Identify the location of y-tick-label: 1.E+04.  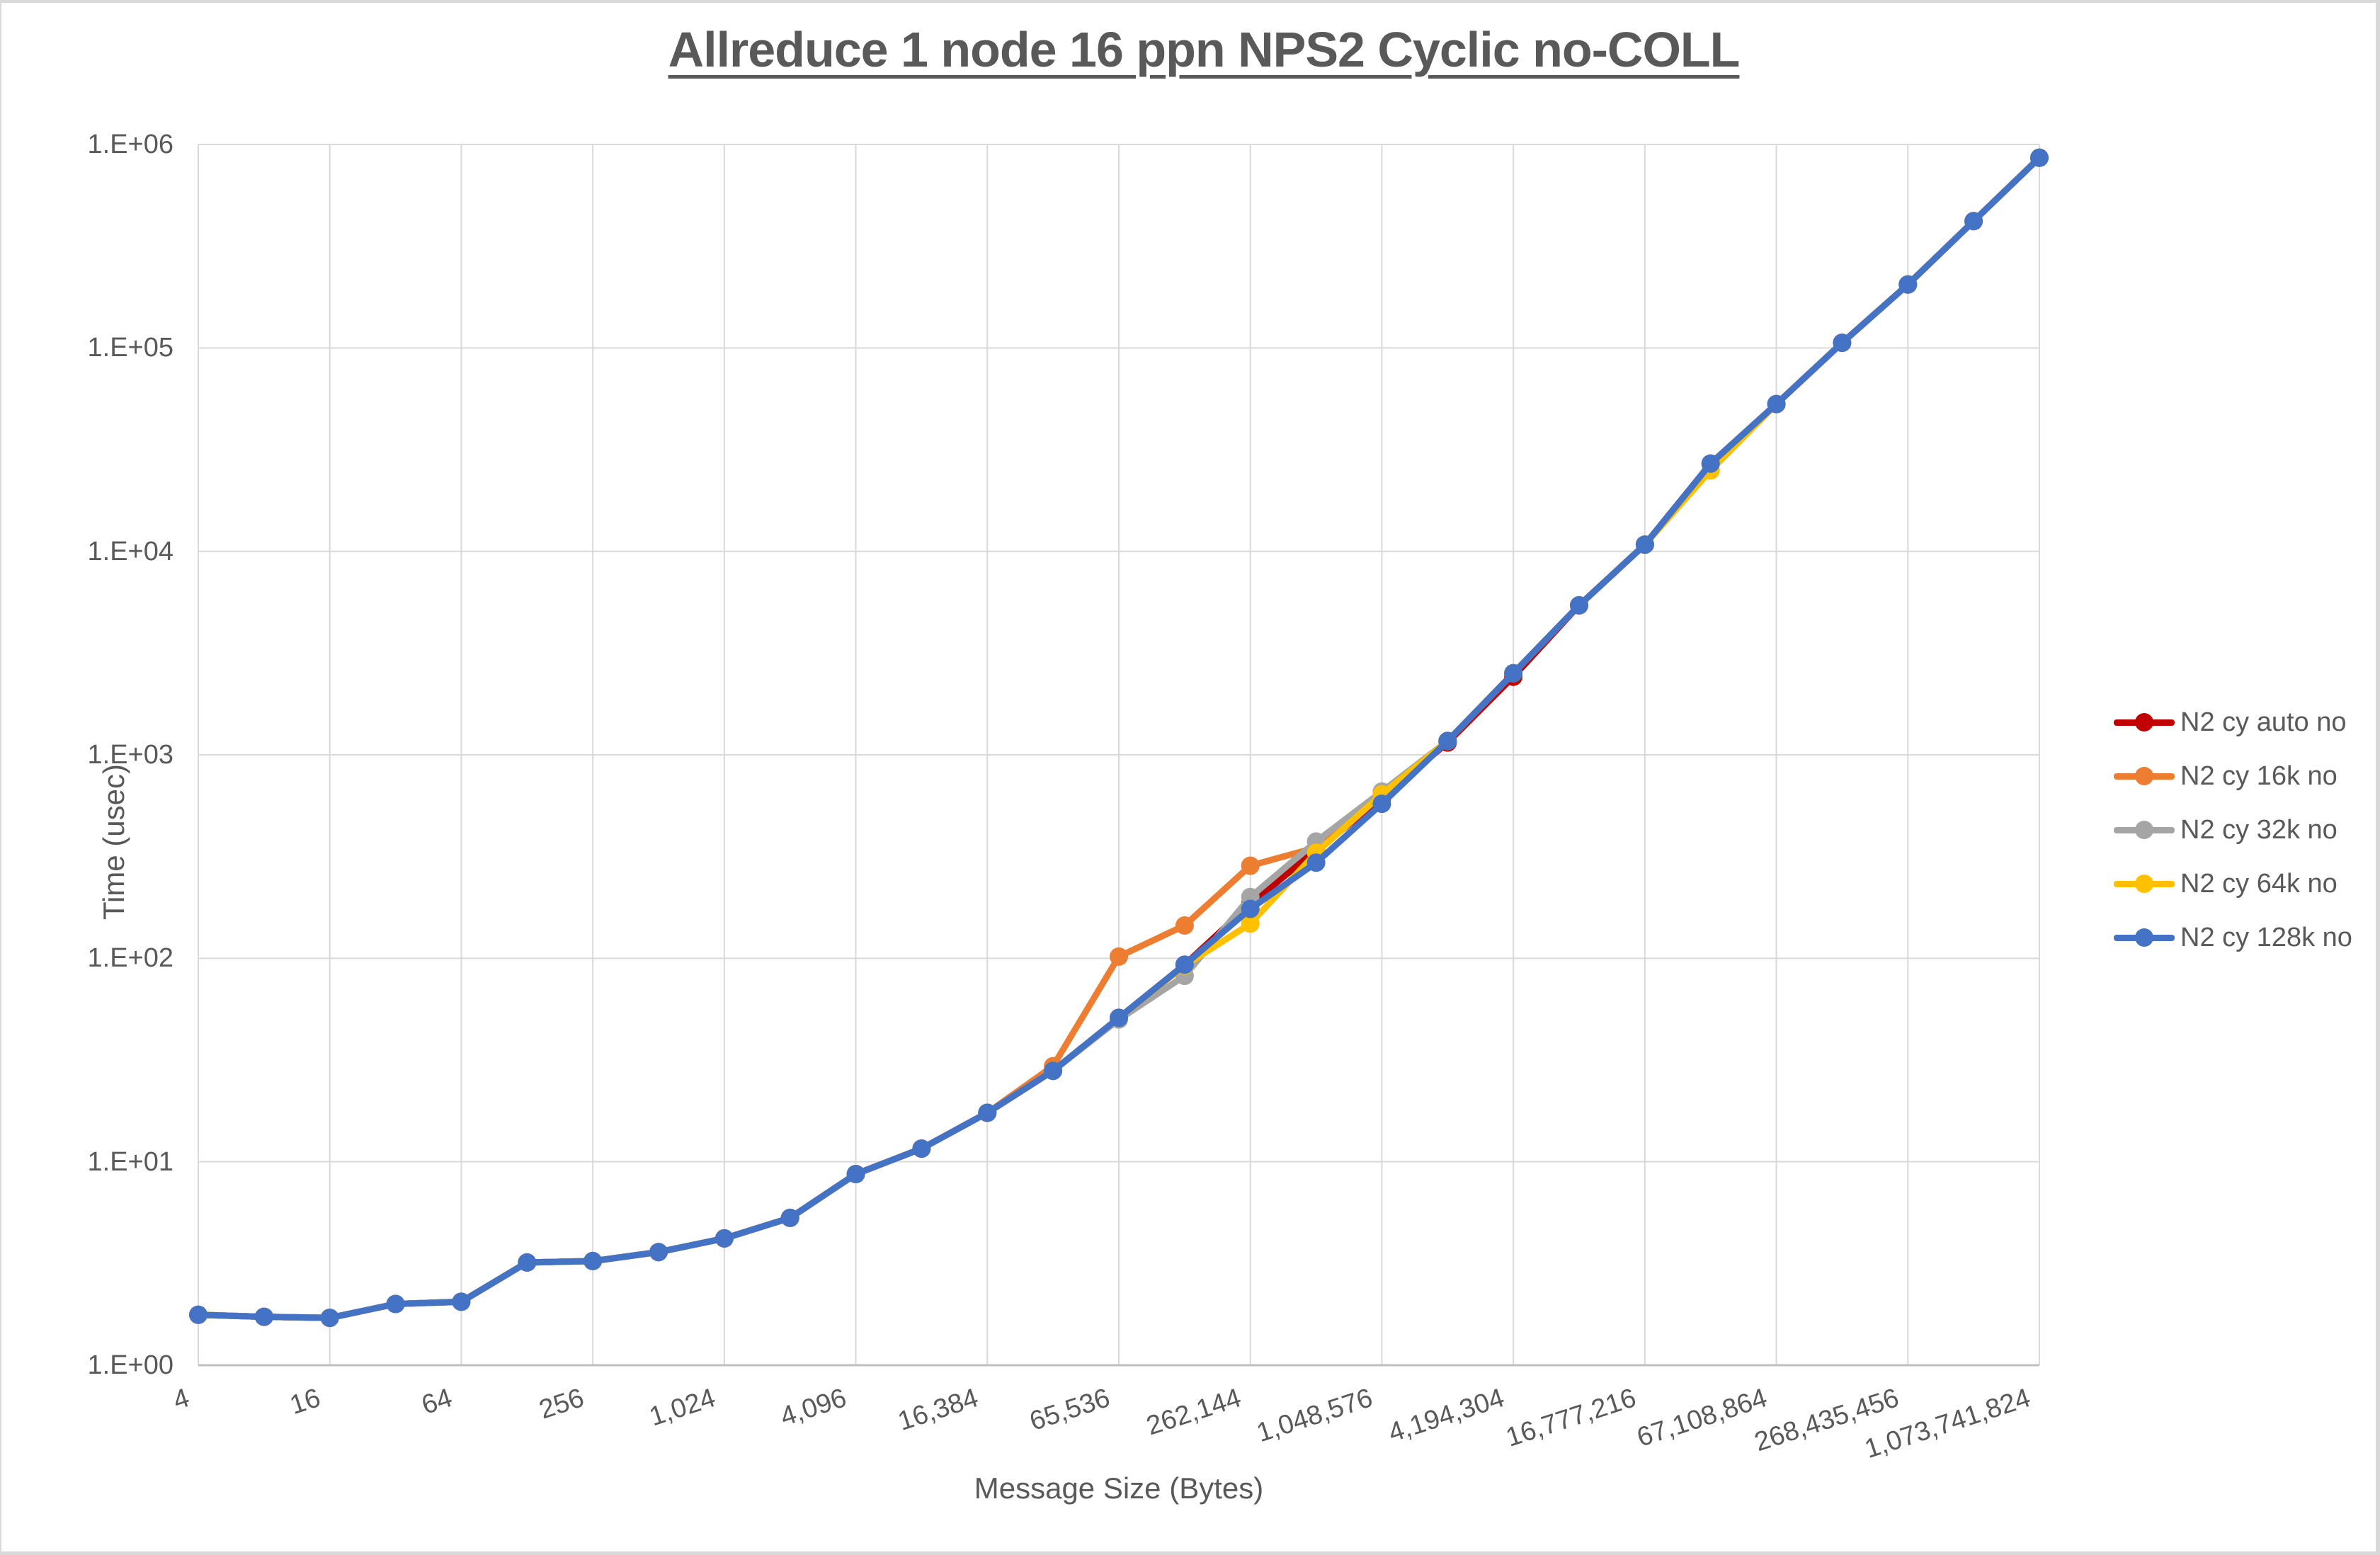
(130, 551).